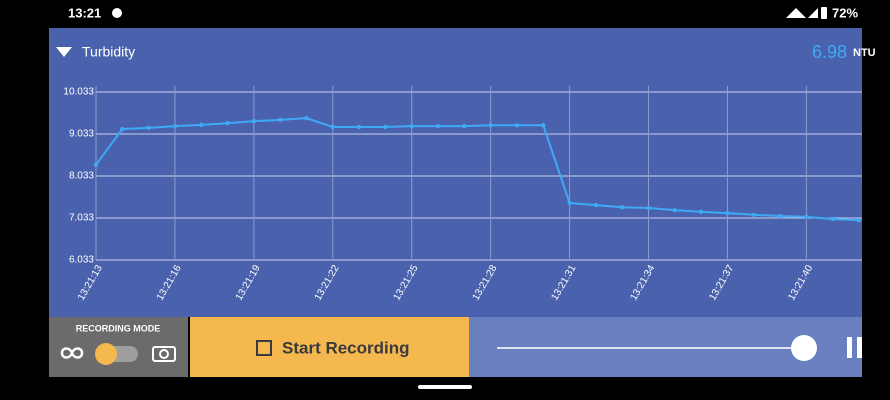 The image size is (890, 400). What do you see at coordinates (829, 52) in the screenshot?
I see `sensor-reading: 6.98` at bounding box center [829, 52].